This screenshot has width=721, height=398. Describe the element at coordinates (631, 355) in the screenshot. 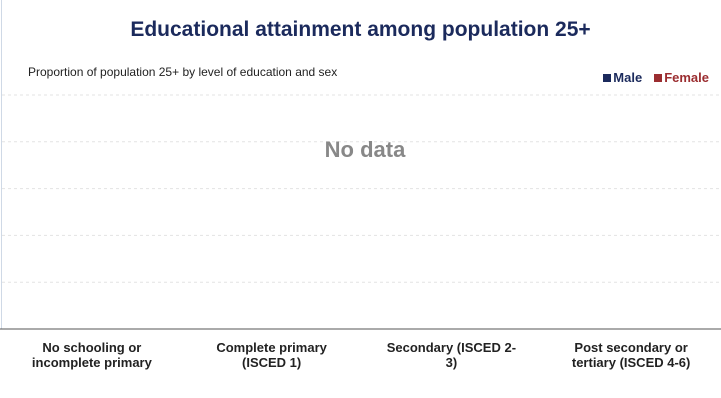

I see `x-tick-label: Post secondary or tertiary (ISCED 4-6)` at that location.